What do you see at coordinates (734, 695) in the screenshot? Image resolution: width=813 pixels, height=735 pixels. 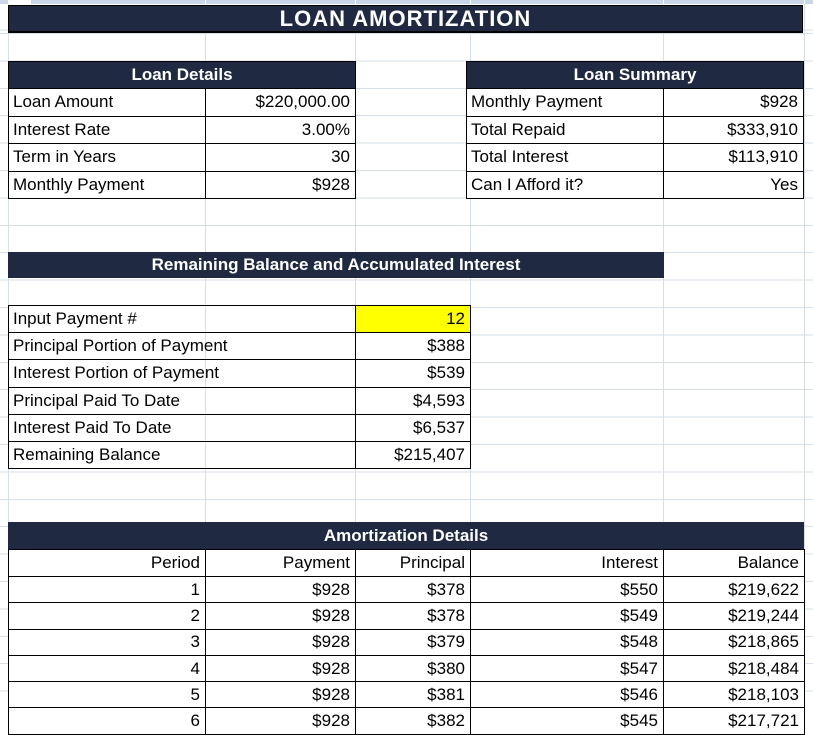 I see `balance-cell: $218,103` at bounding box center [734, 695].